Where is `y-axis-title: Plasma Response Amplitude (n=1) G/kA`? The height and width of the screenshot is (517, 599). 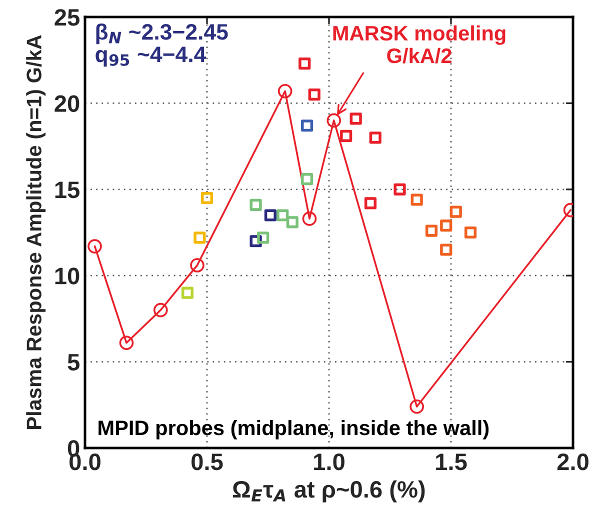
y-axis-title: Plasma Response Amplitude (n=1) G/kA is located at coordinates (36, 232).